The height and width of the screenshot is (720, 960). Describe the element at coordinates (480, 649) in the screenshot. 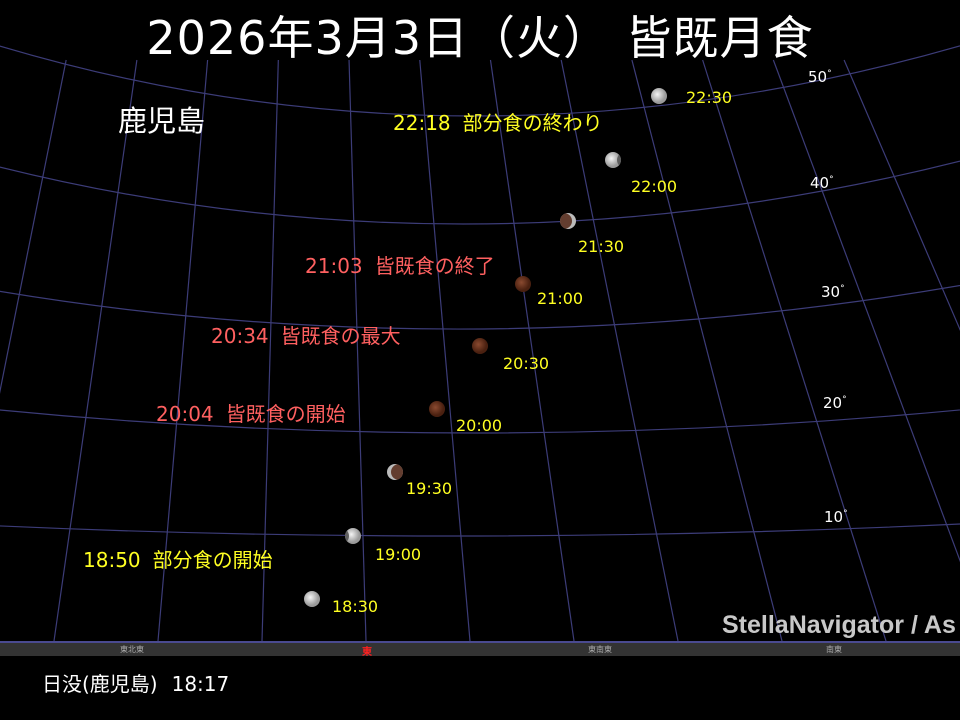

I see `horizon-bar: 東北東 東 東南東 南東` at that location.